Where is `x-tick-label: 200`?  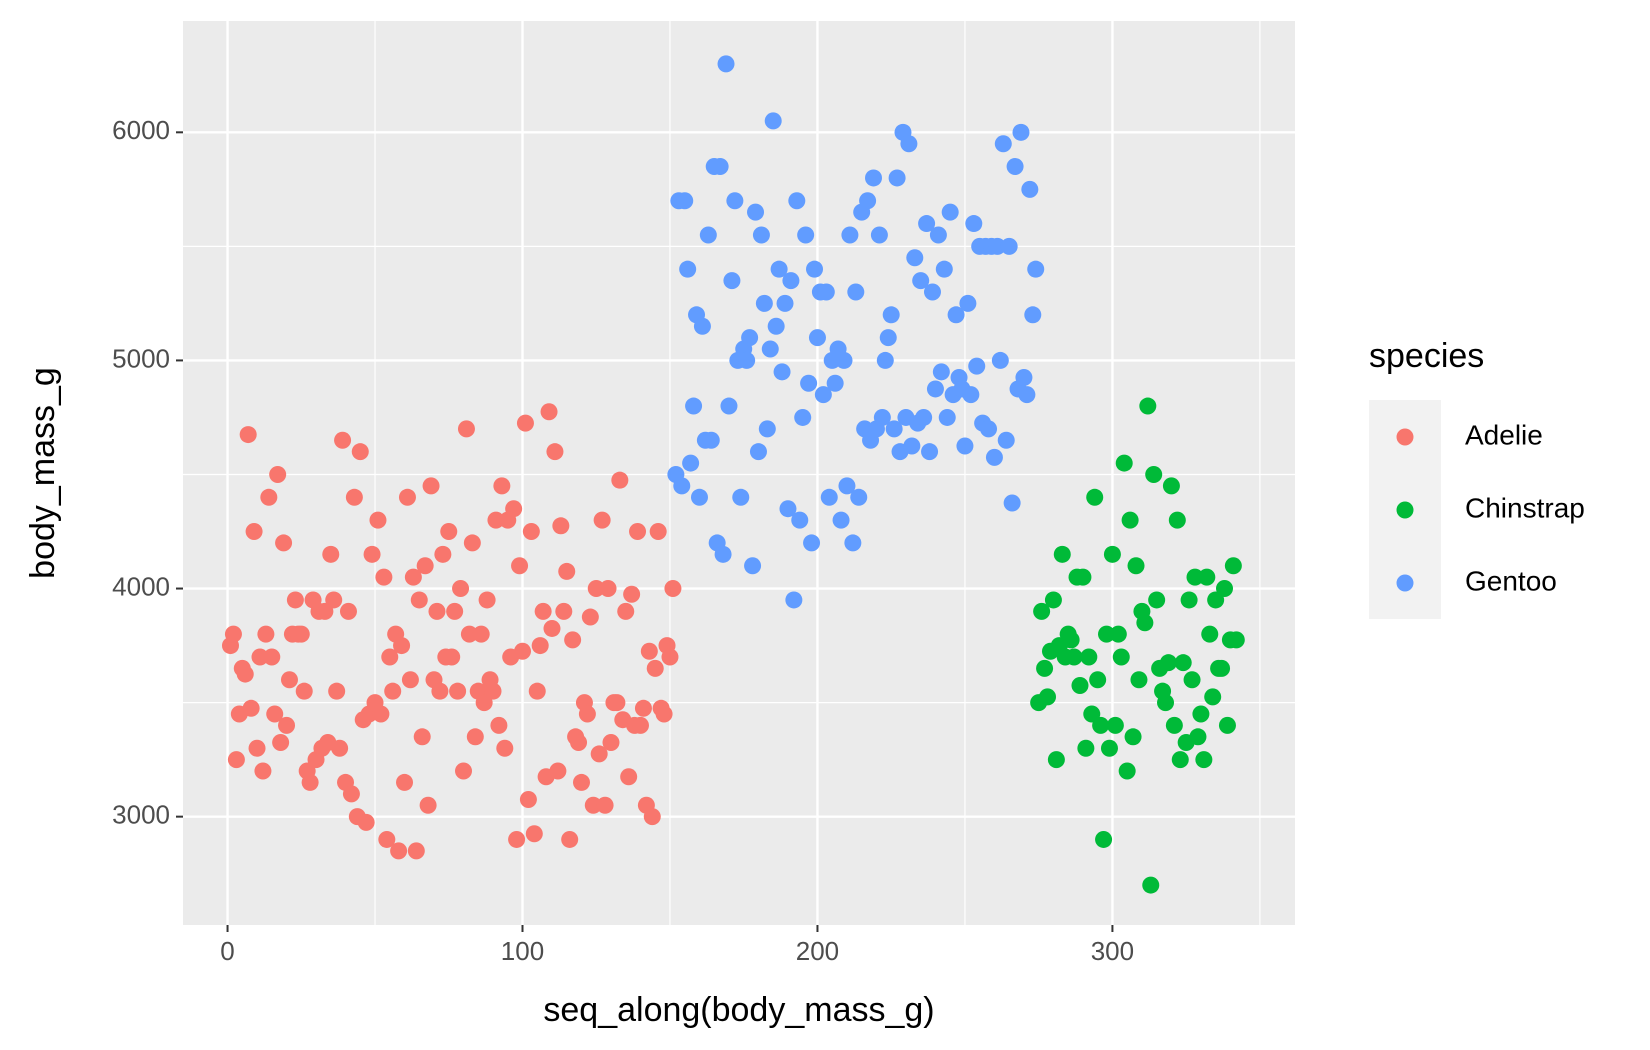
x-tick-label: 200 is located at coordinates (817, 951).